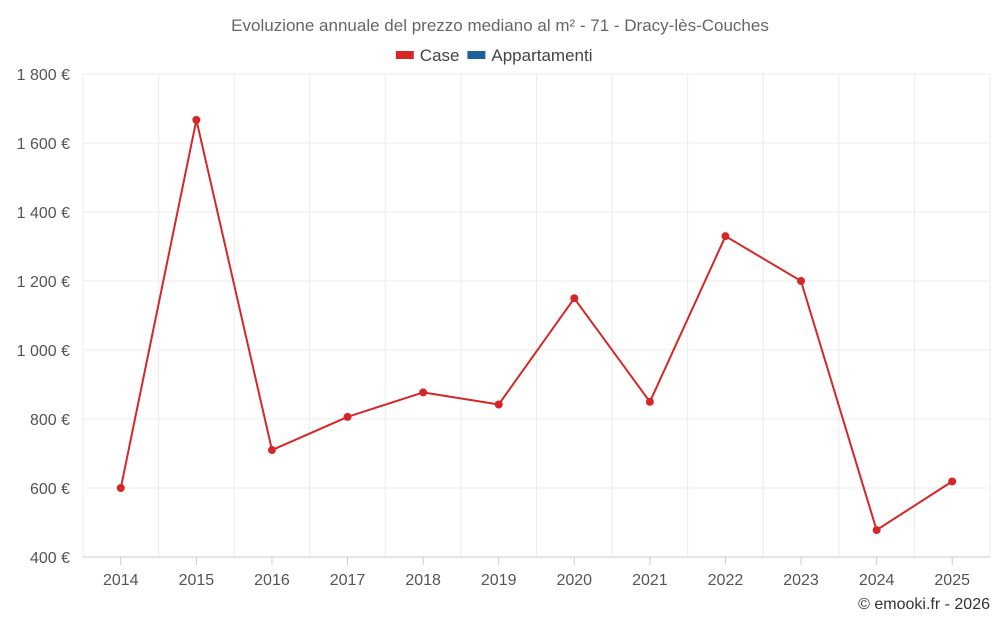 The image size is (1000, 625). What do you see at coordinates (43, 213) in the screenshot?
I see `y-tick-label: 1 400 €` at bounding box center [43, 213].